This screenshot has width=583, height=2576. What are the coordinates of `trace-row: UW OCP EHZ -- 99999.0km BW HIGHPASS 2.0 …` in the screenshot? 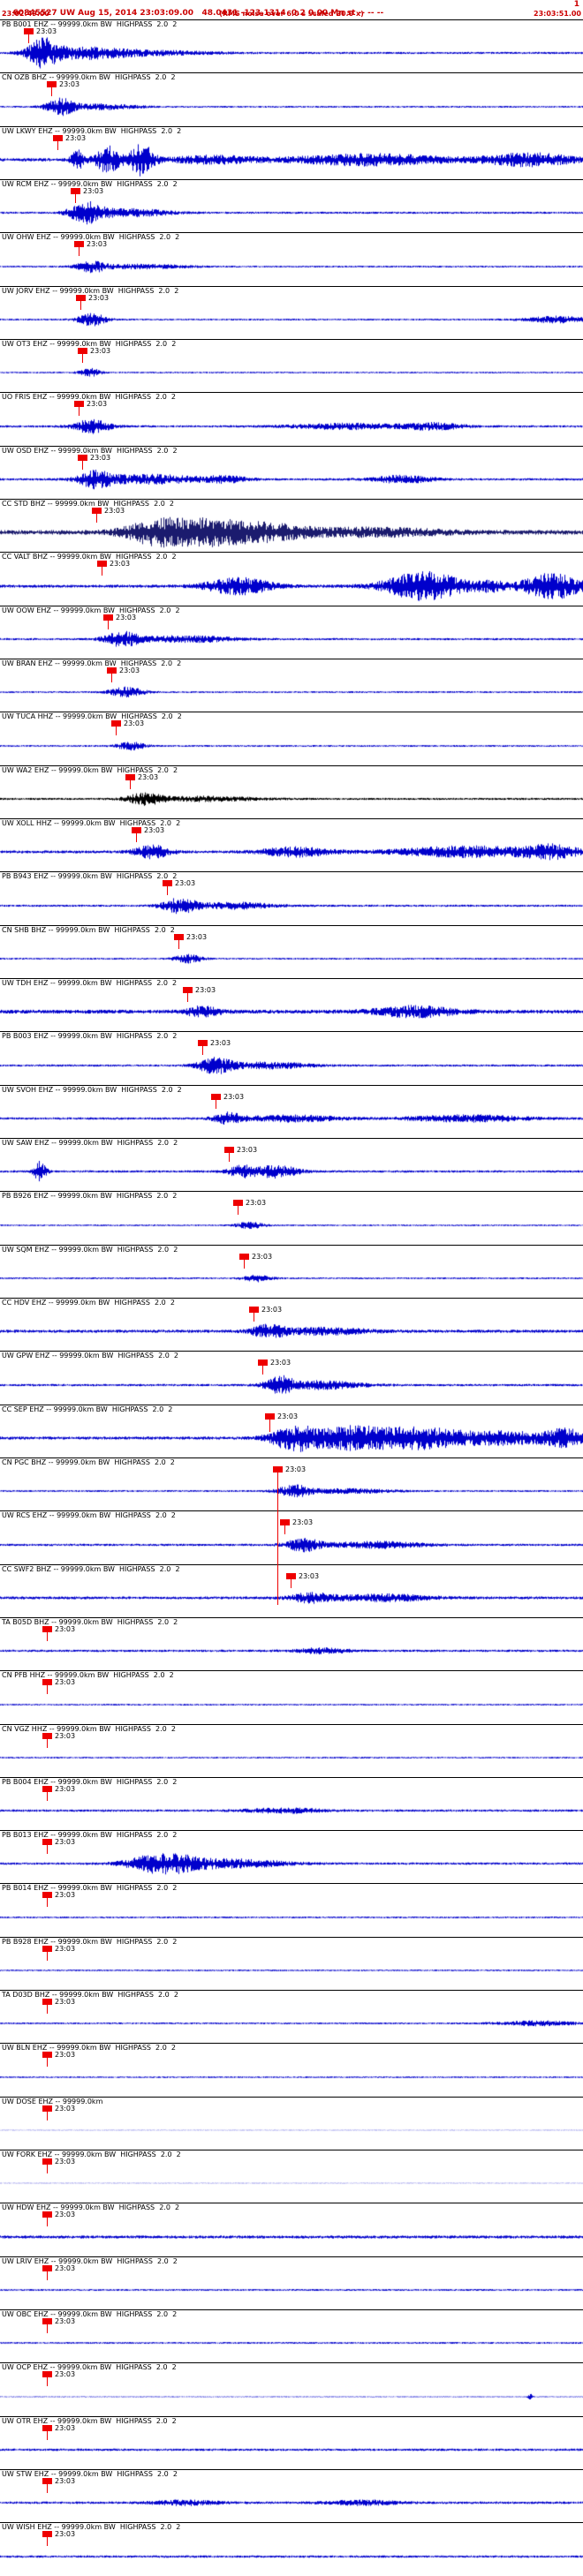 It's located at (291, 2389).